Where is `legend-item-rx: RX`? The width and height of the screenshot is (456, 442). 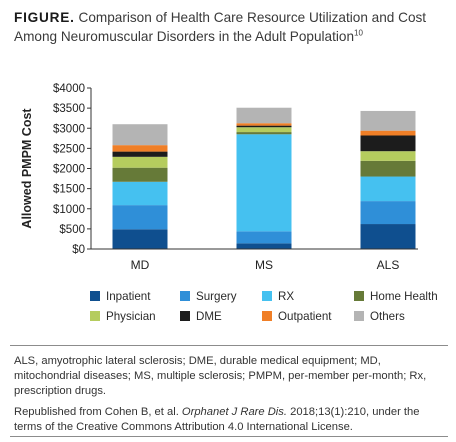
legend-item-rx: RX is located at coordinates (278, 296).